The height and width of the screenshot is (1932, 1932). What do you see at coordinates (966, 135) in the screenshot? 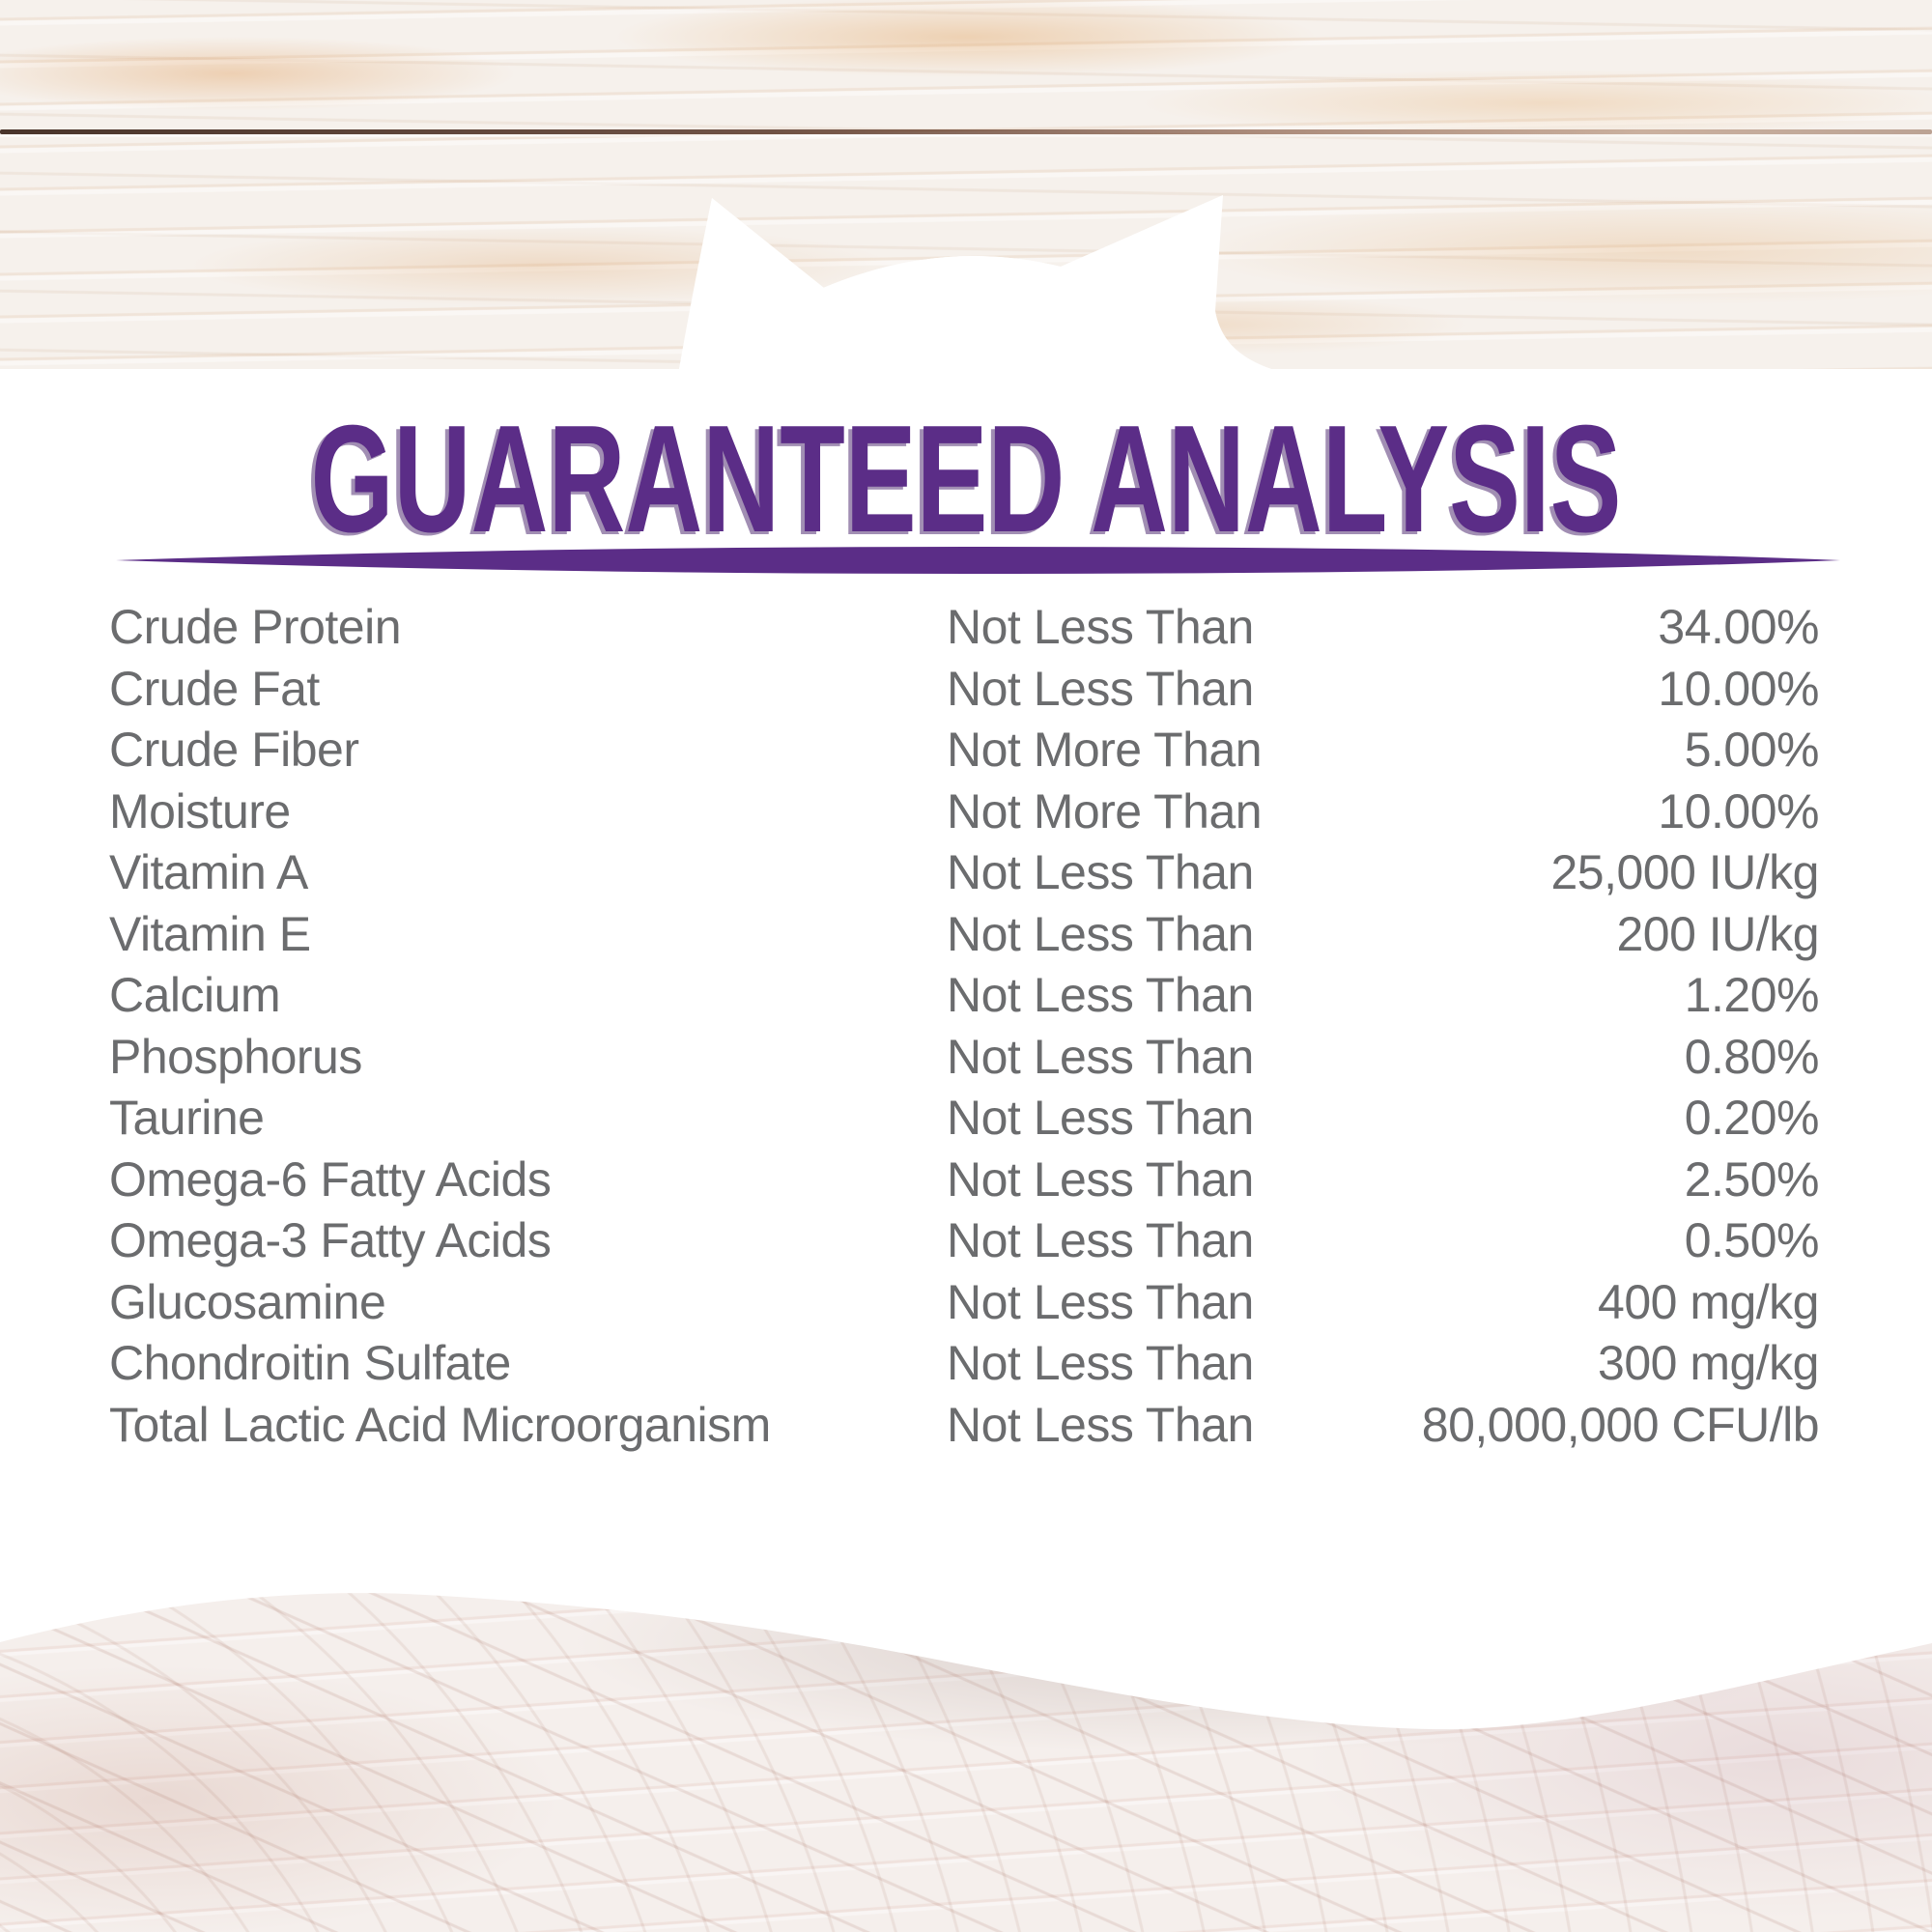
I see `plank-seam-highlight` at bounding box center [966, 135].